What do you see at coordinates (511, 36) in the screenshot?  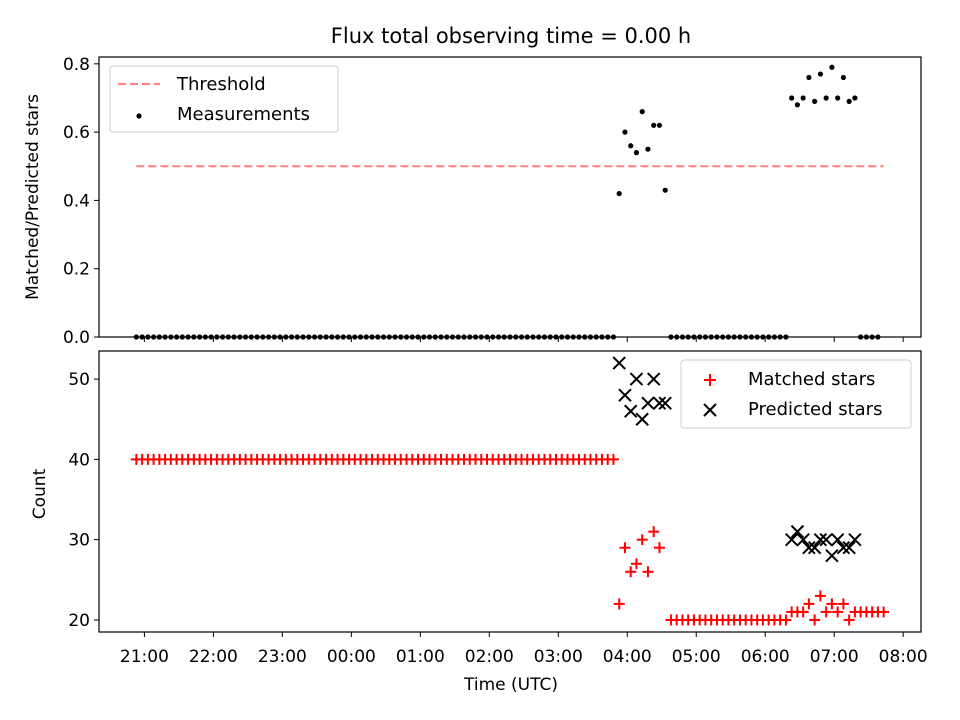 I see `chart-title: Flux total observing time = 0.00 h` at bounding box center [511, 36].